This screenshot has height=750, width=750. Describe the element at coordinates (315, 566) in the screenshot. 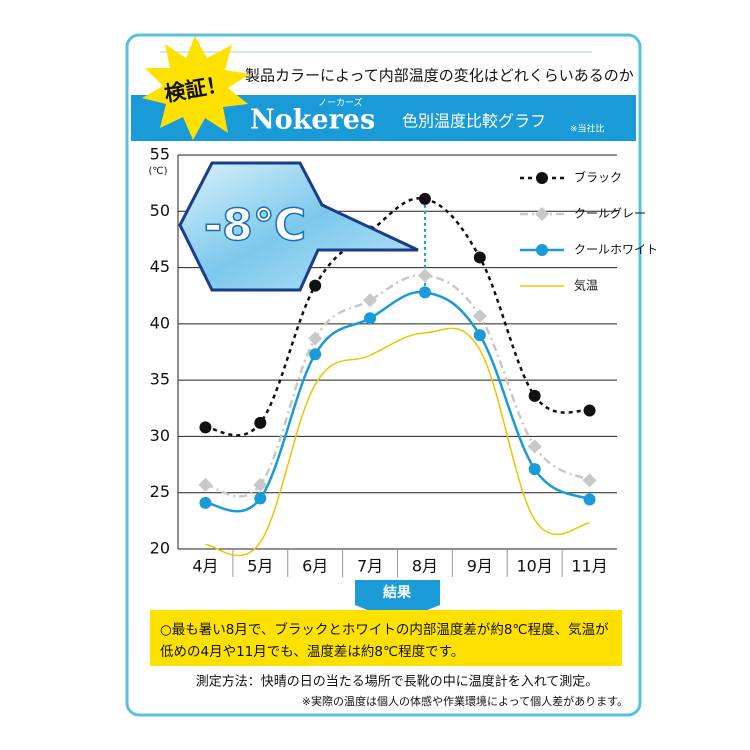

I see `x-tick-label: 6月` at that location.